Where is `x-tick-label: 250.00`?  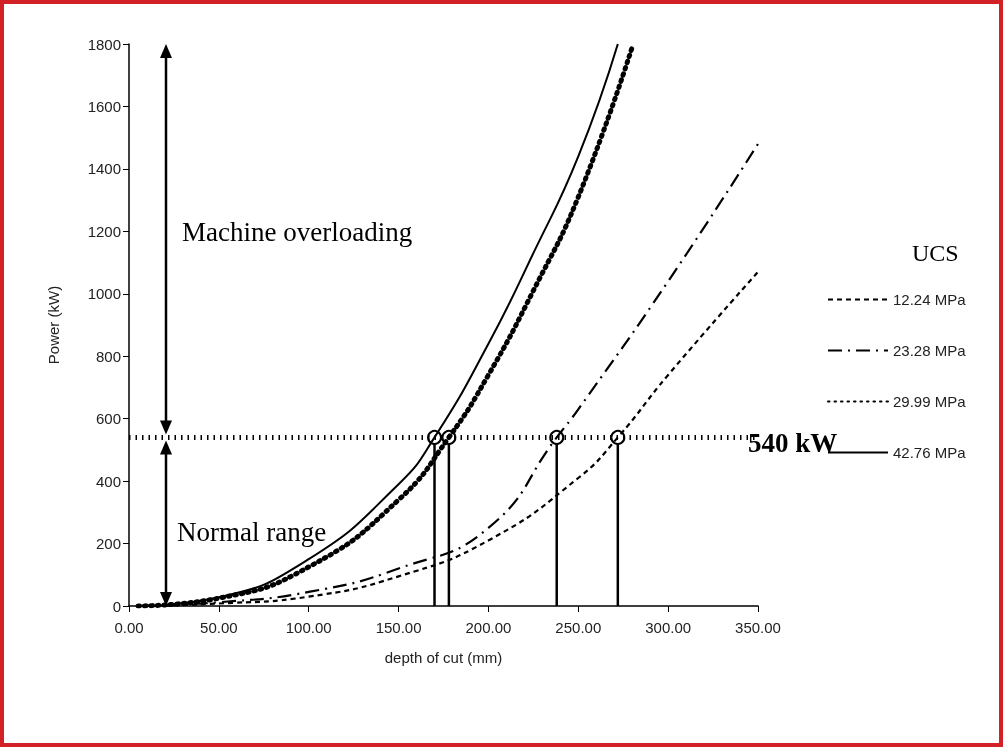
x-tick-label: 250.00 is located at coordinates (578, 627).